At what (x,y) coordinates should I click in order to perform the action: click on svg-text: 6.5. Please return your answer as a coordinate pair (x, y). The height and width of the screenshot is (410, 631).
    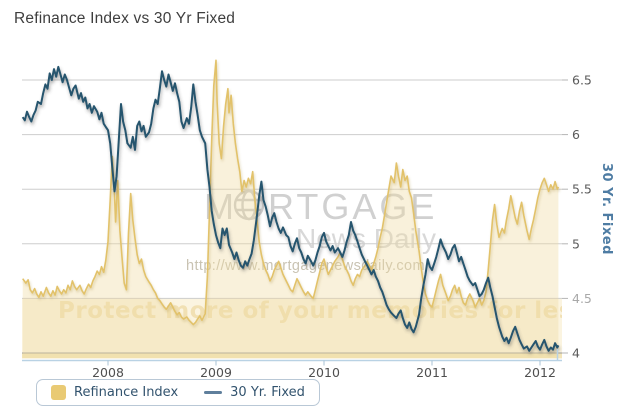
    Looking at the image, I should click on (582, 80).